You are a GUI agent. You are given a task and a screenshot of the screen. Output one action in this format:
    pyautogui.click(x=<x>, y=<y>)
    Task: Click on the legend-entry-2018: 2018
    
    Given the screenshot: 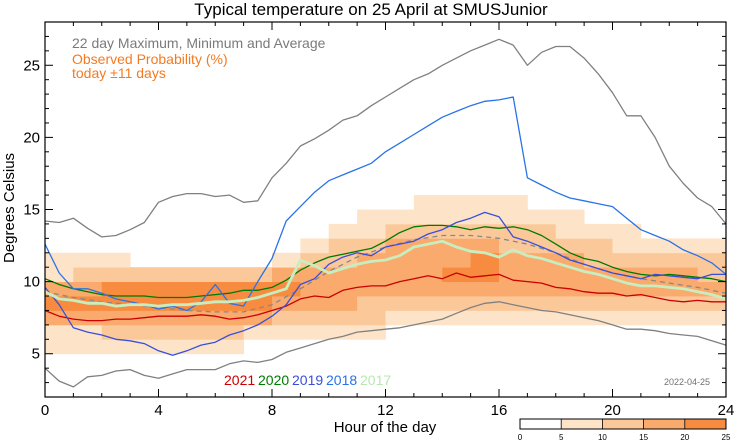 What is the action you would take?
    pyautogui.click(x=341, y=380)
    